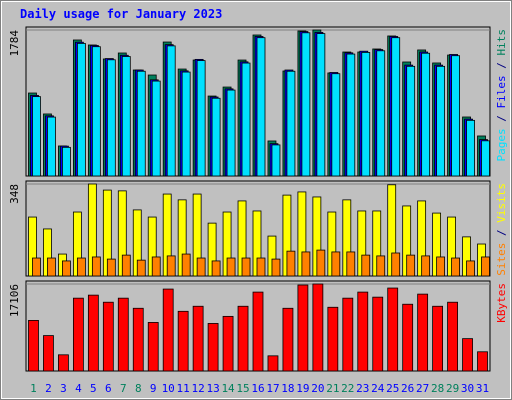 This screenshot has height=400, width=512. Describe the element at coordinates (501, 259) in the screenshot. I see `legend-entry: Sites` at that location.